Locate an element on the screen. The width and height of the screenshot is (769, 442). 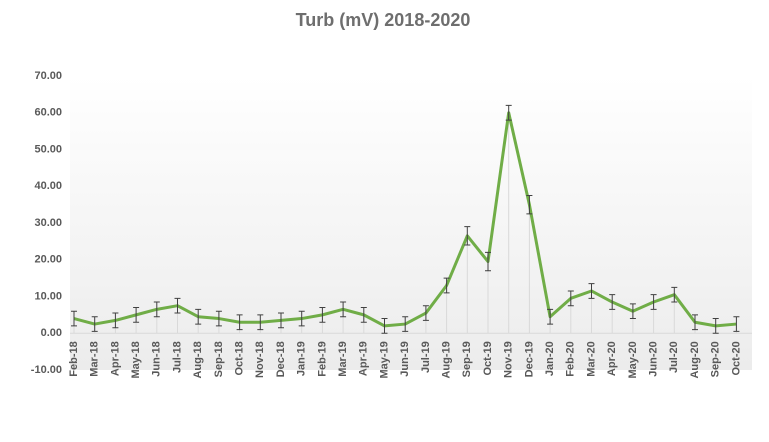
x-tick-label: Mar-18 is located at coordinates (95, 358).